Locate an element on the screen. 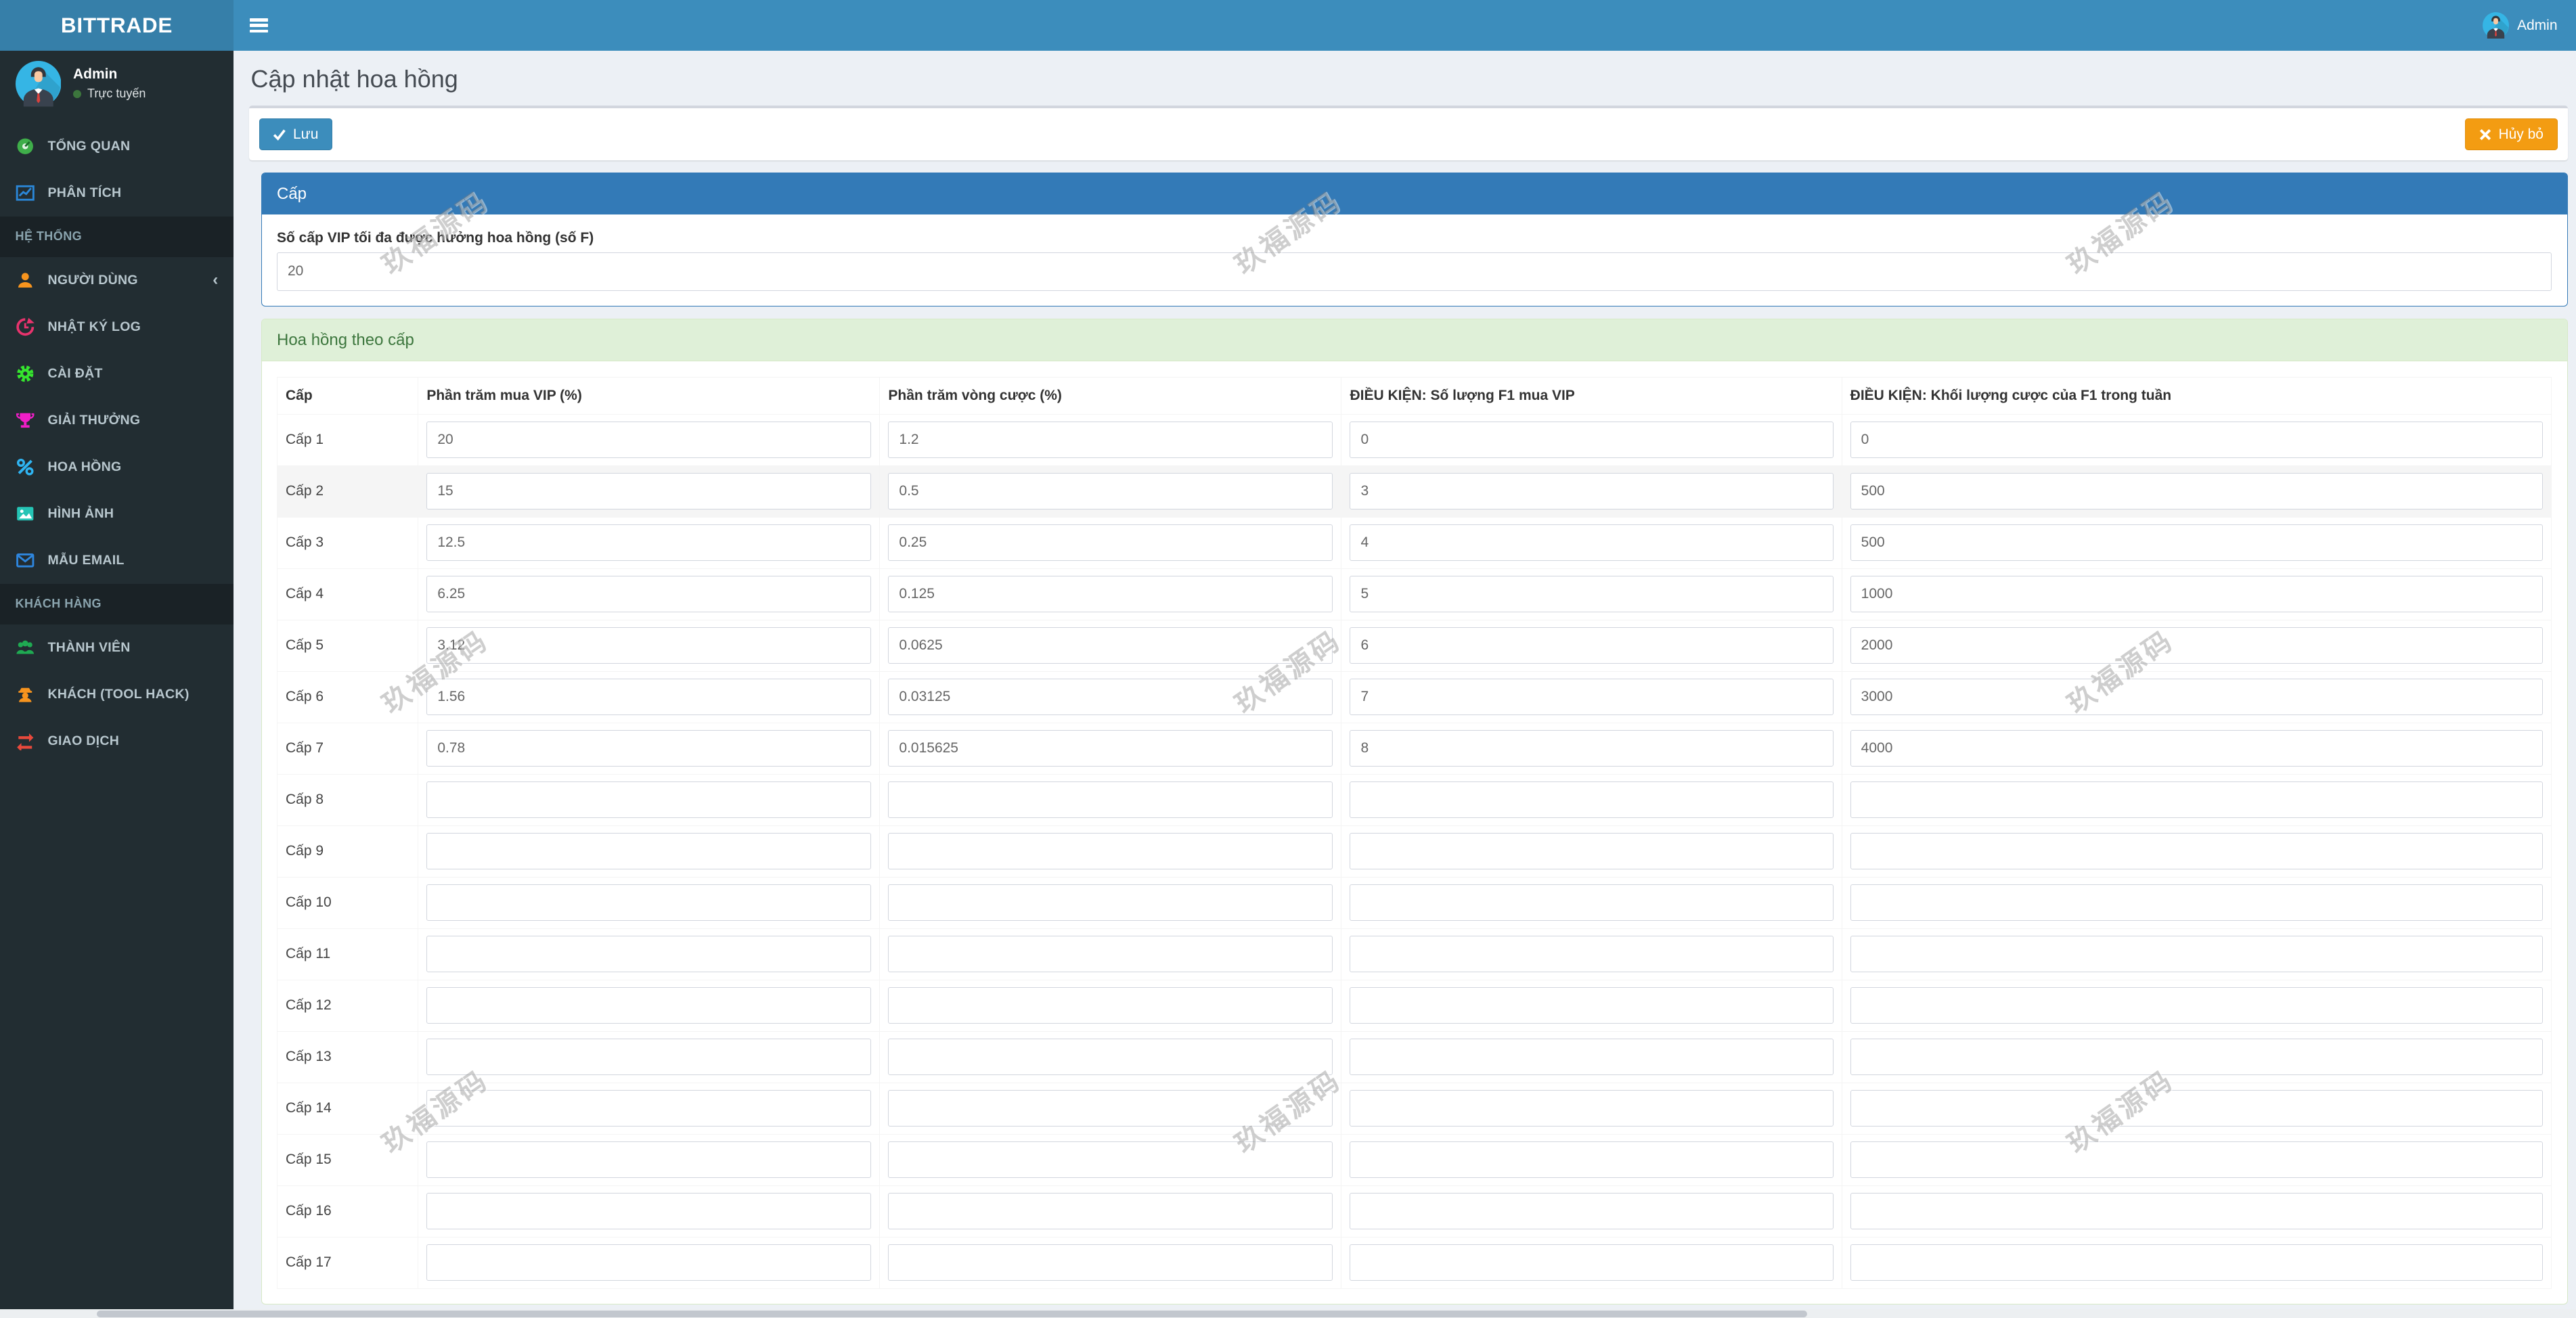 The height and width of the screenshot is (1318, 2576). input-level-3-f1-weekly-volume is located at coordinates (2196, 542).